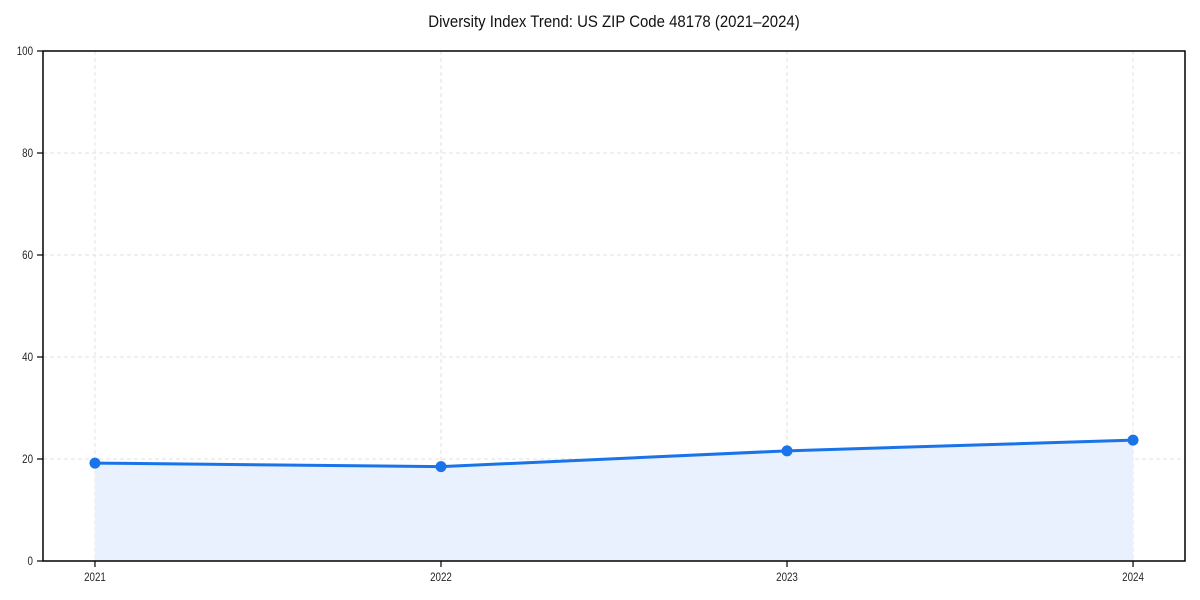  Describe the element at coordinates (1133, 440) in the screenshot. I see `data-point-2024` at that location.